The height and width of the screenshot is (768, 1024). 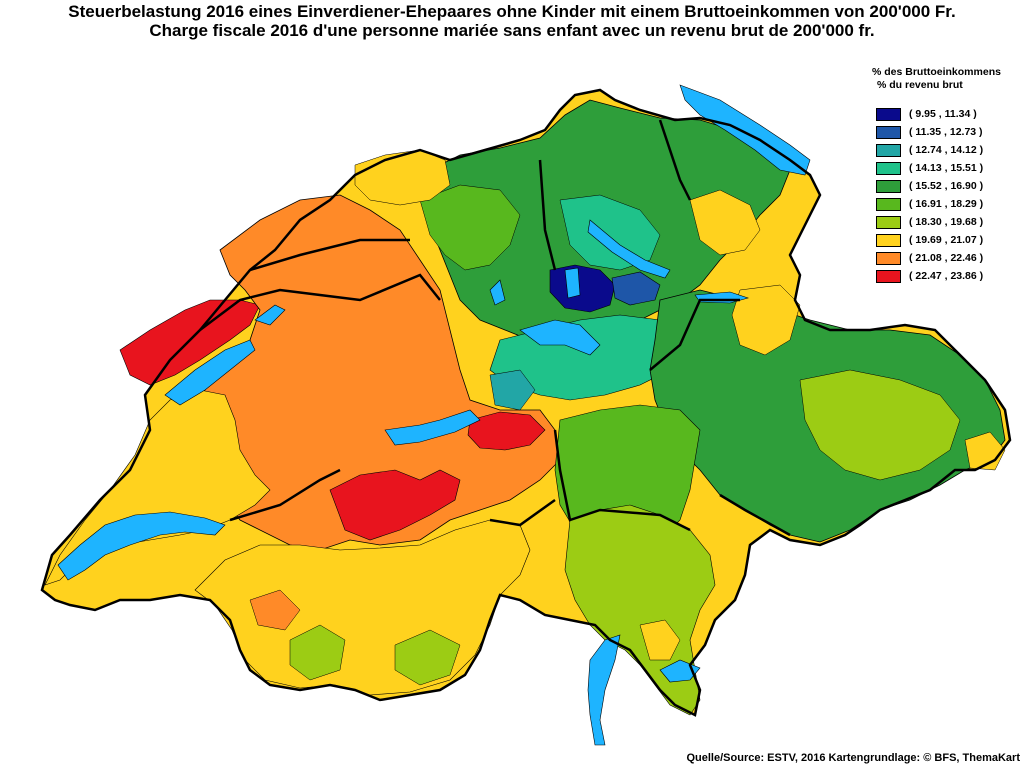 I want to click on region-ticino, so click(x=640, y=610).